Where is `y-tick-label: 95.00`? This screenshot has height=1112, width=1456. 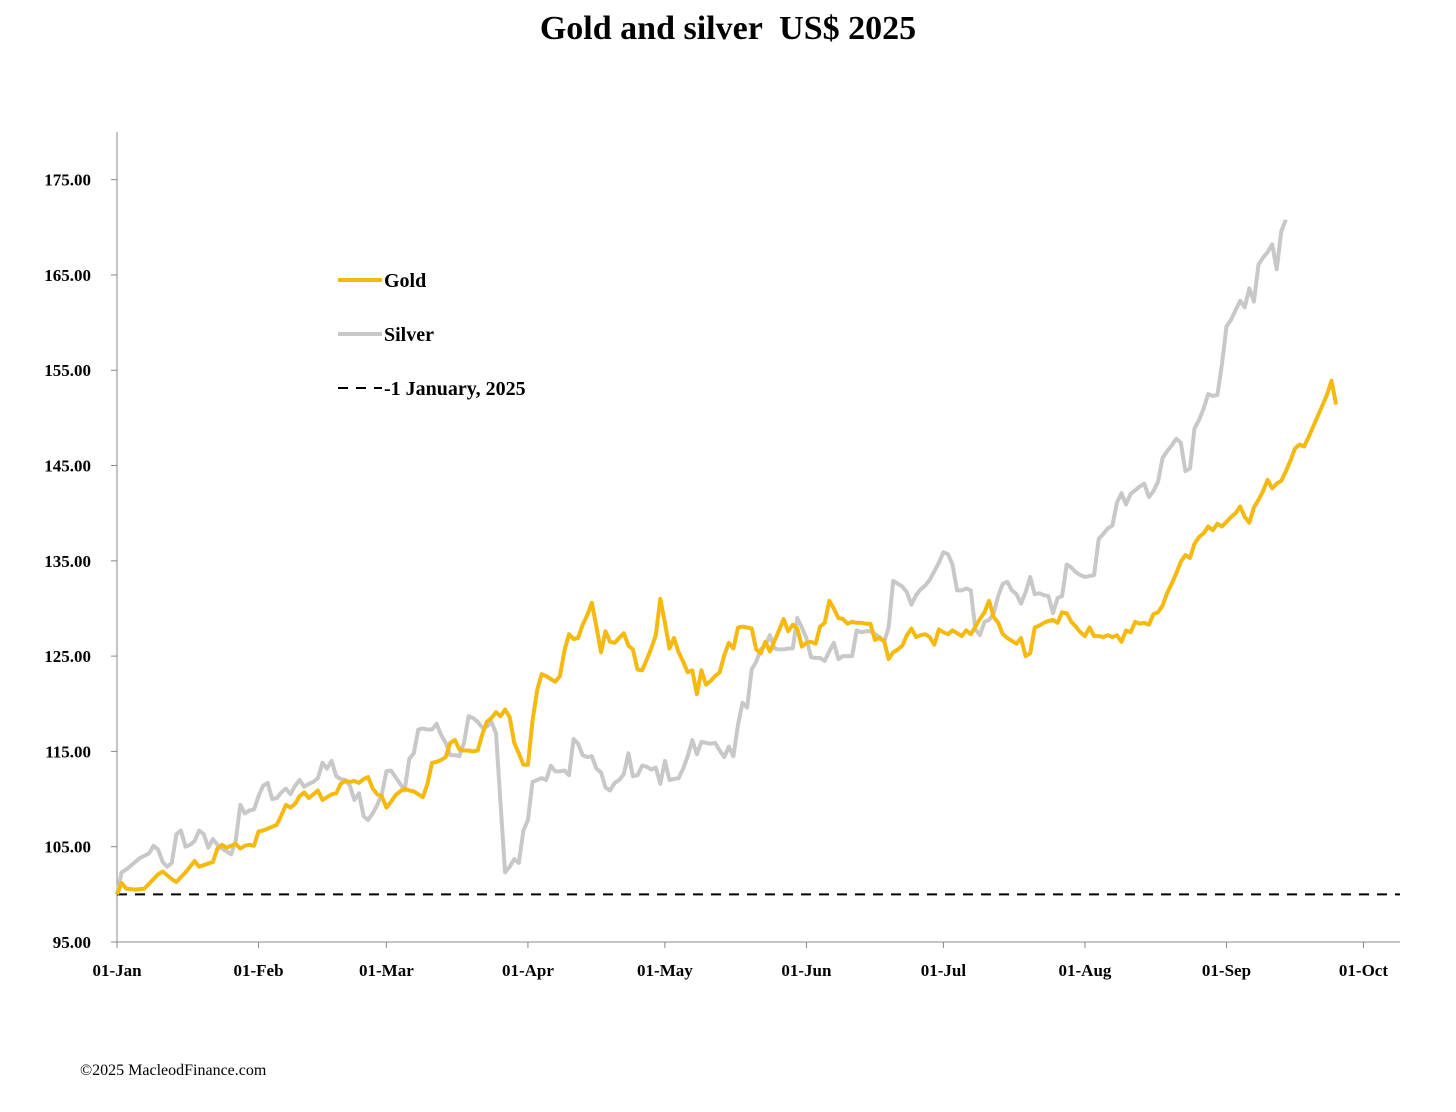 y-tick-label: 95.00 is located at coordinates (72, 942).